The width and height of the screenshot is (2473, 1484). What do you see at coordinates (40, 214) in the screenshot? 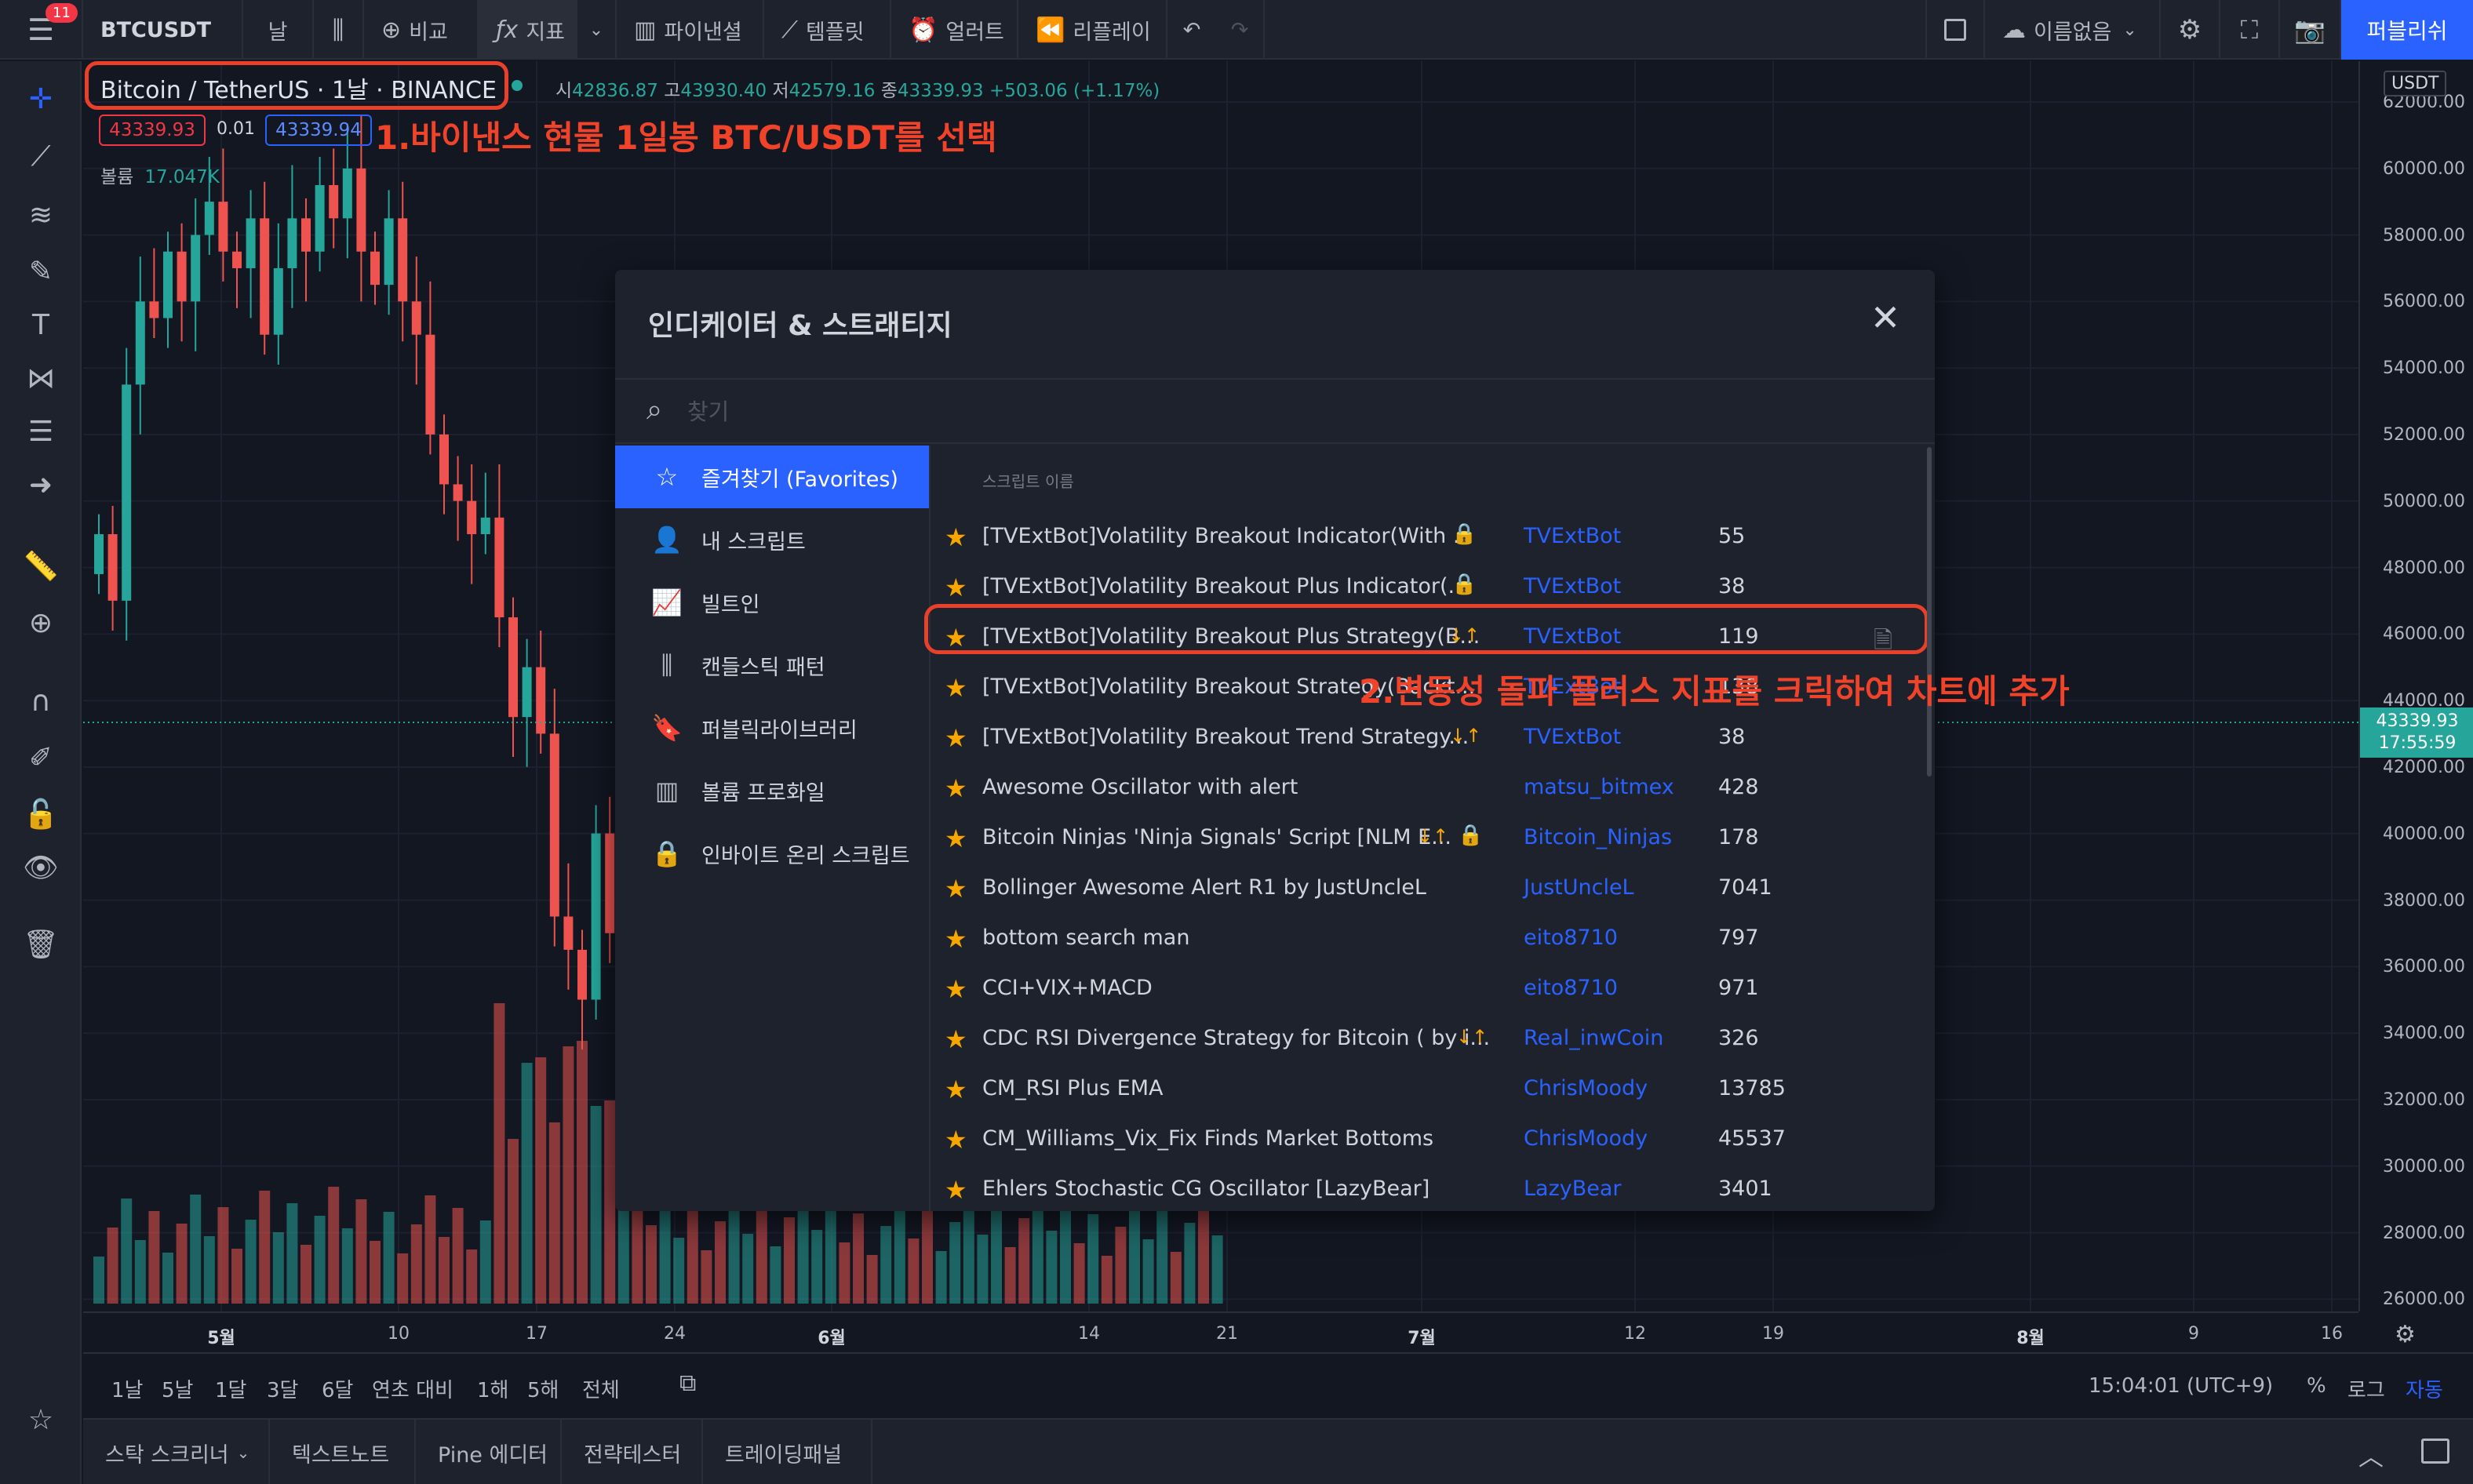
I see `fib-icon: ≋` at bounding box center [40, 214].